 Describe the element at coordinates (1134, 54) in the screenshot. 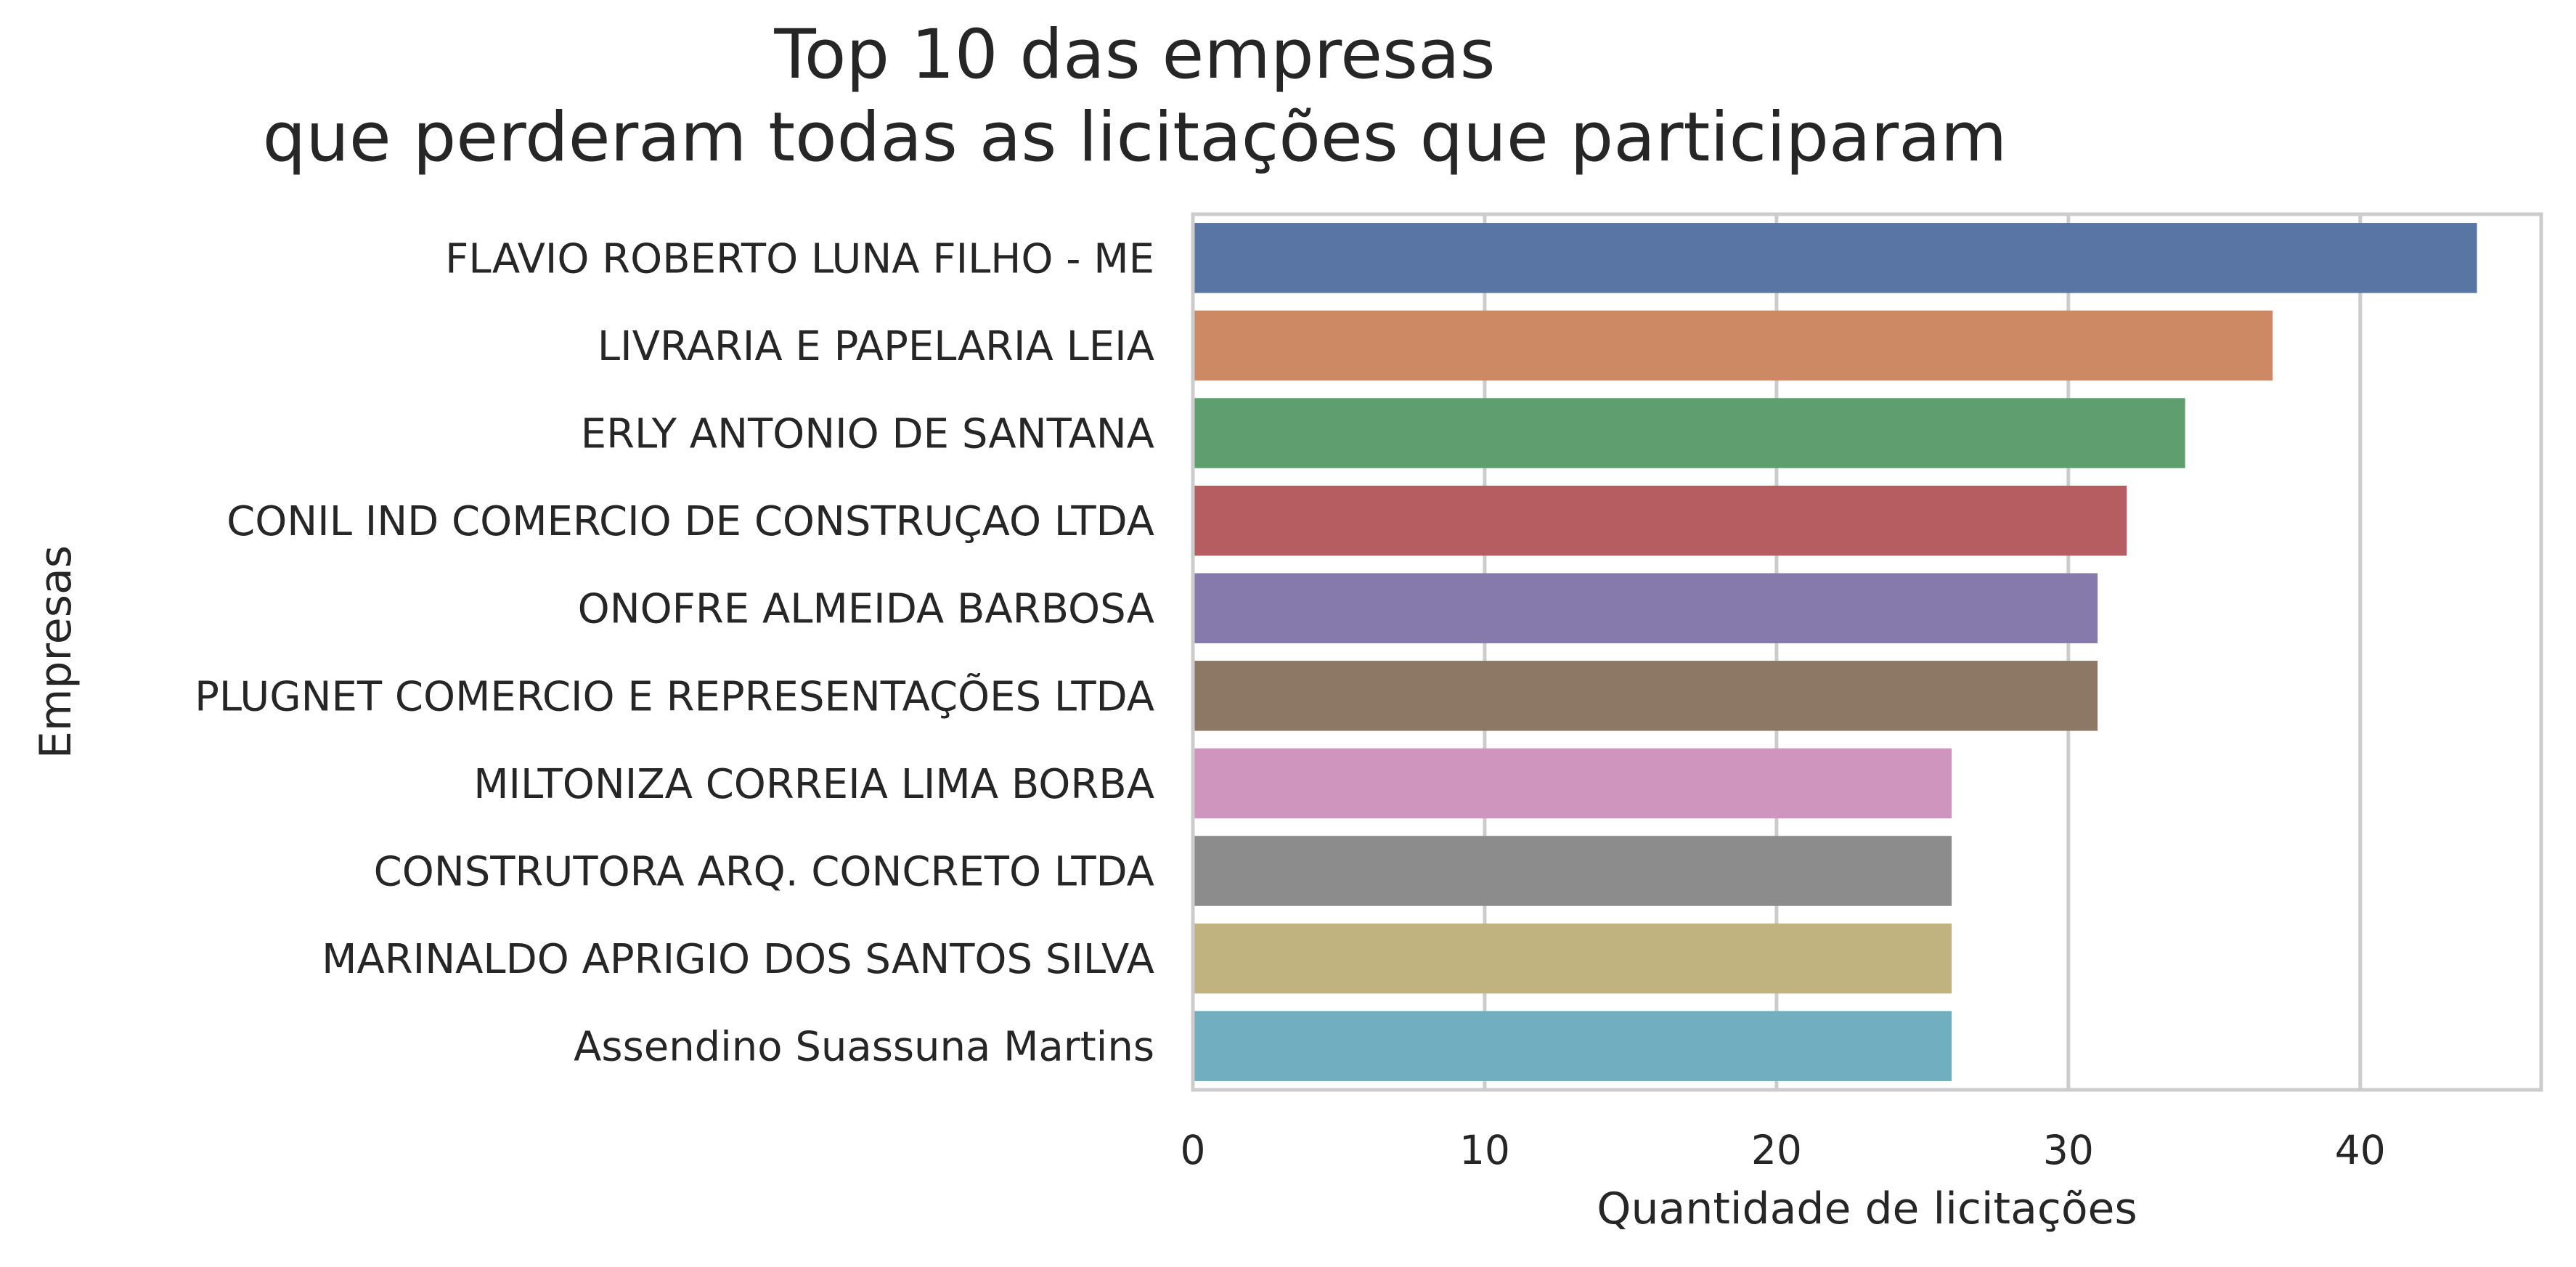

I see `chart-title-line: Top 10 das empresas` at that location.